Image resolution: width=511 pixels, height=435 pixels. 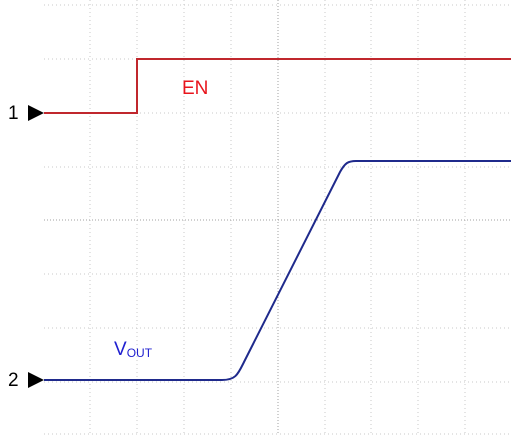 I want to click on vout-label: VOUT, so click(x=133, y=349).